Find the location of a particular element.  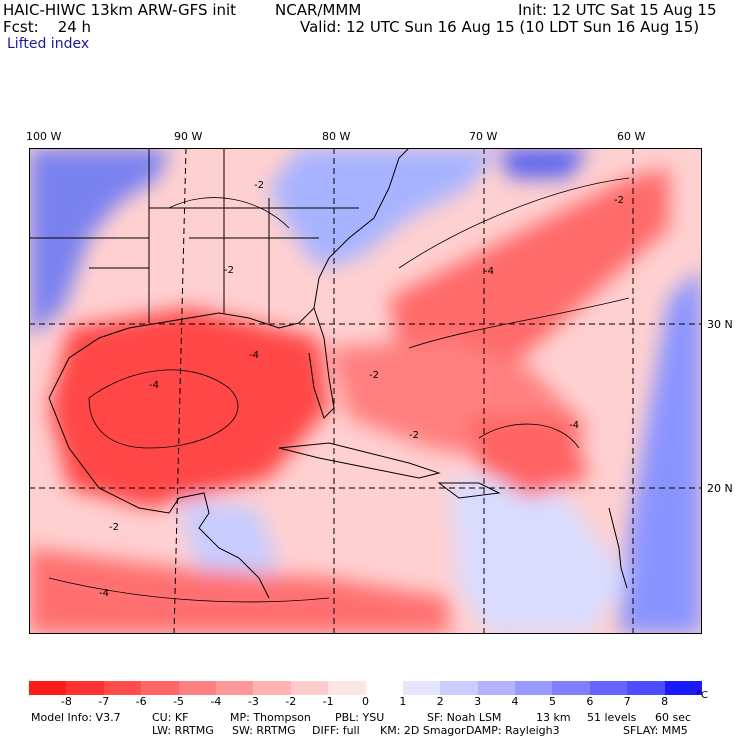

field-name: Lifted index is located at coordinates (48, 44).